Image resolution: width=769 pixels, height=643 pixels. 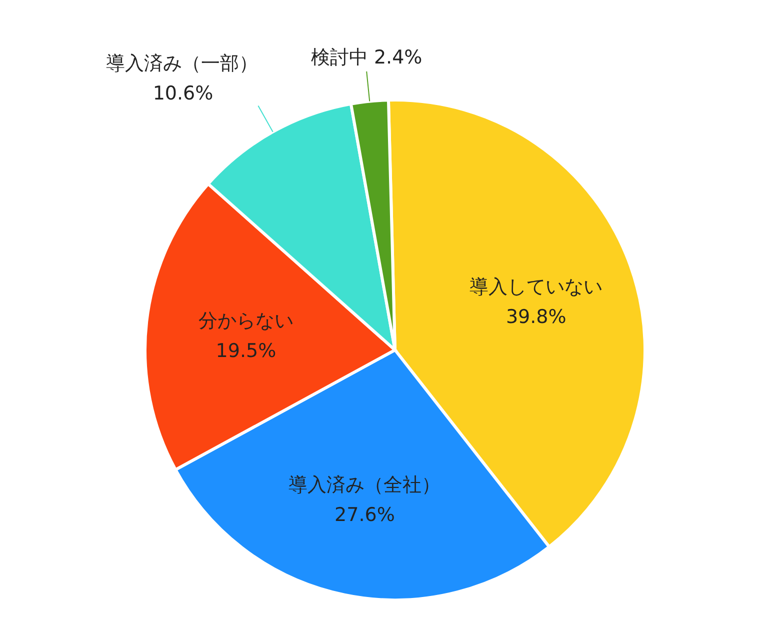 I want to click on data-label: 27.6%, so click(x=364, y=515).